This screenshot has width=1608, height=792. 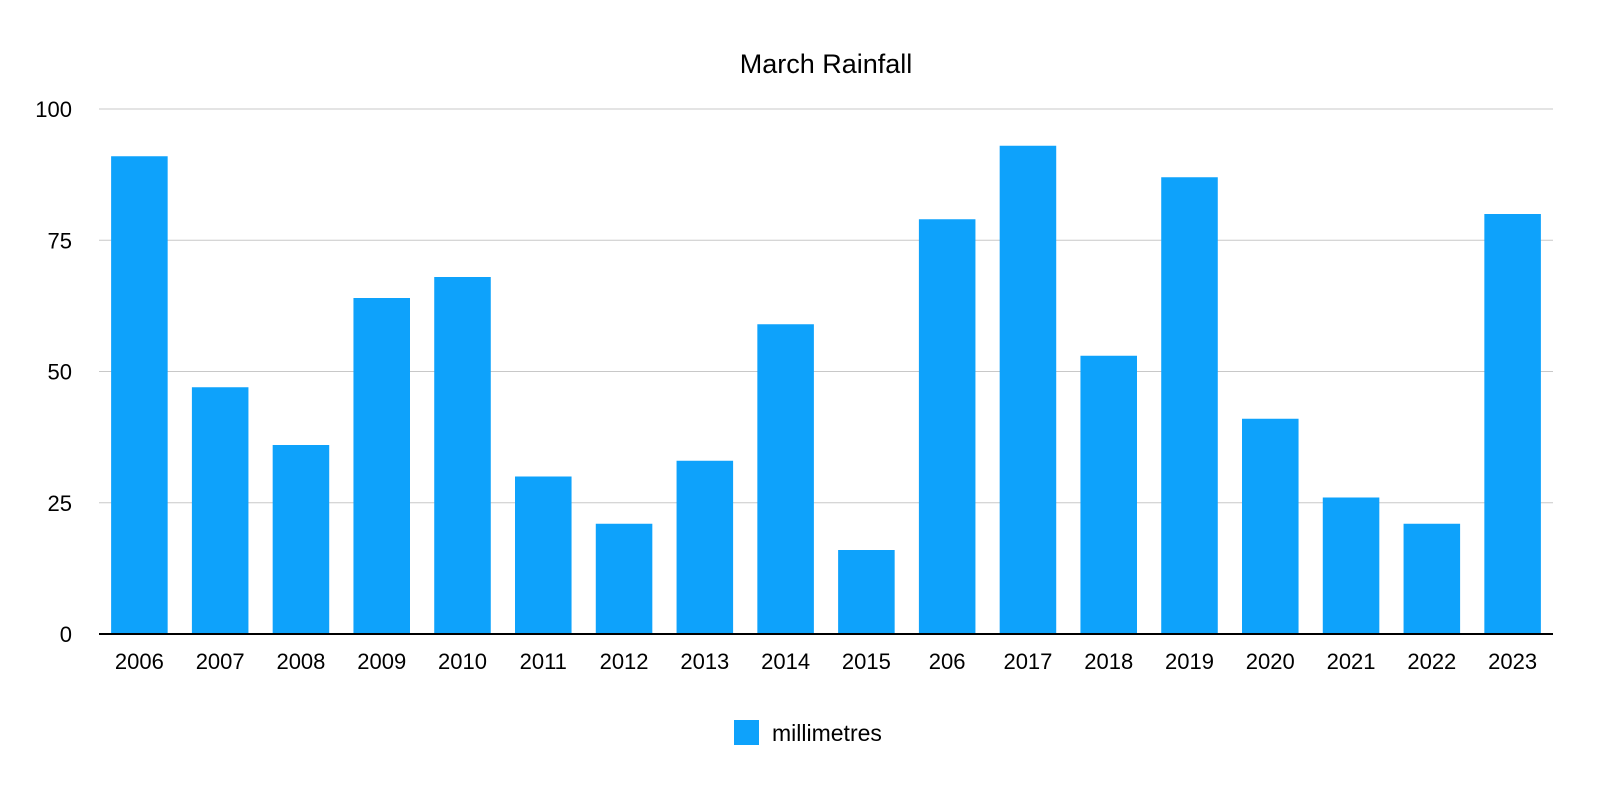 I want to click on bar-2009, so click(x=381, y=466).